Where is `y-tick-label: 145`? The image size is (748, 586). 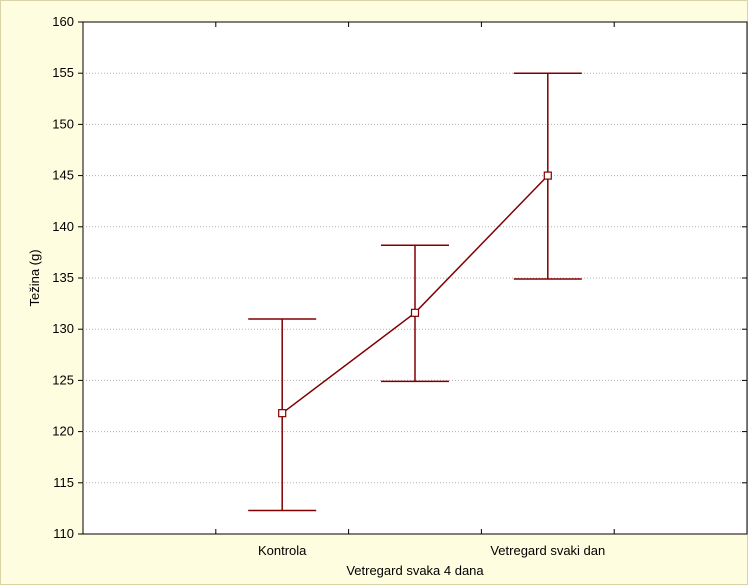
y-tick-label: 145 is located at coordinates (63, 175).